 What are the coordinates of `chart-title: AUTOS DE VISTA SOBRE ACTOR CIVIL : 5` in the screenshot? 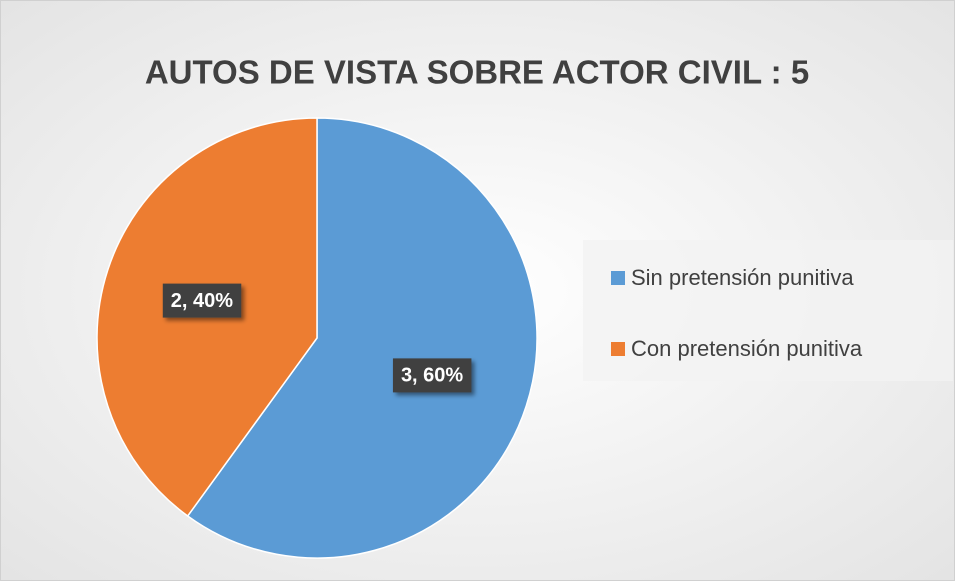 It's located at (477, 72).